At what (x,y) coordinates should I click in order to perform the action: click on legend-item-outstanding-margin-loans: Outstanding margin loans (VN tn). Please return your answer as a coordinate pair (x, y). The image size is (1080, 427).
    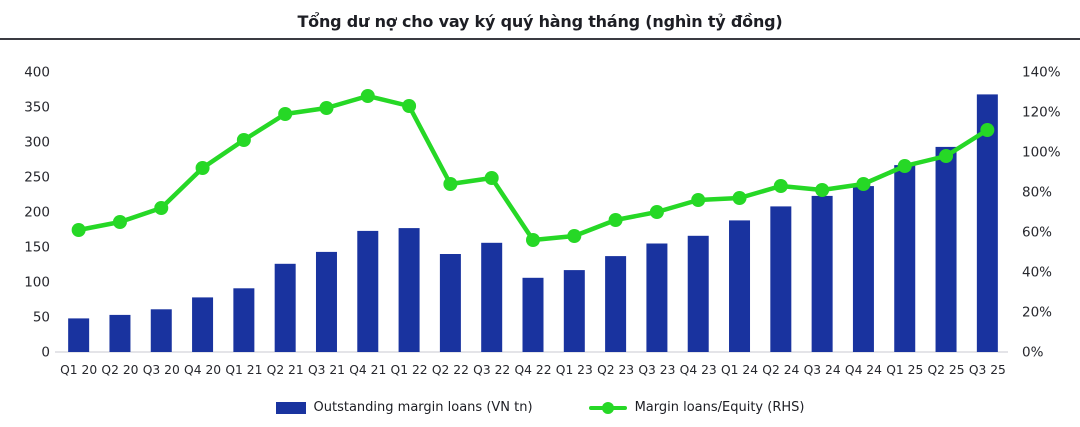
    Looking at the image, I should click on (404, 407).